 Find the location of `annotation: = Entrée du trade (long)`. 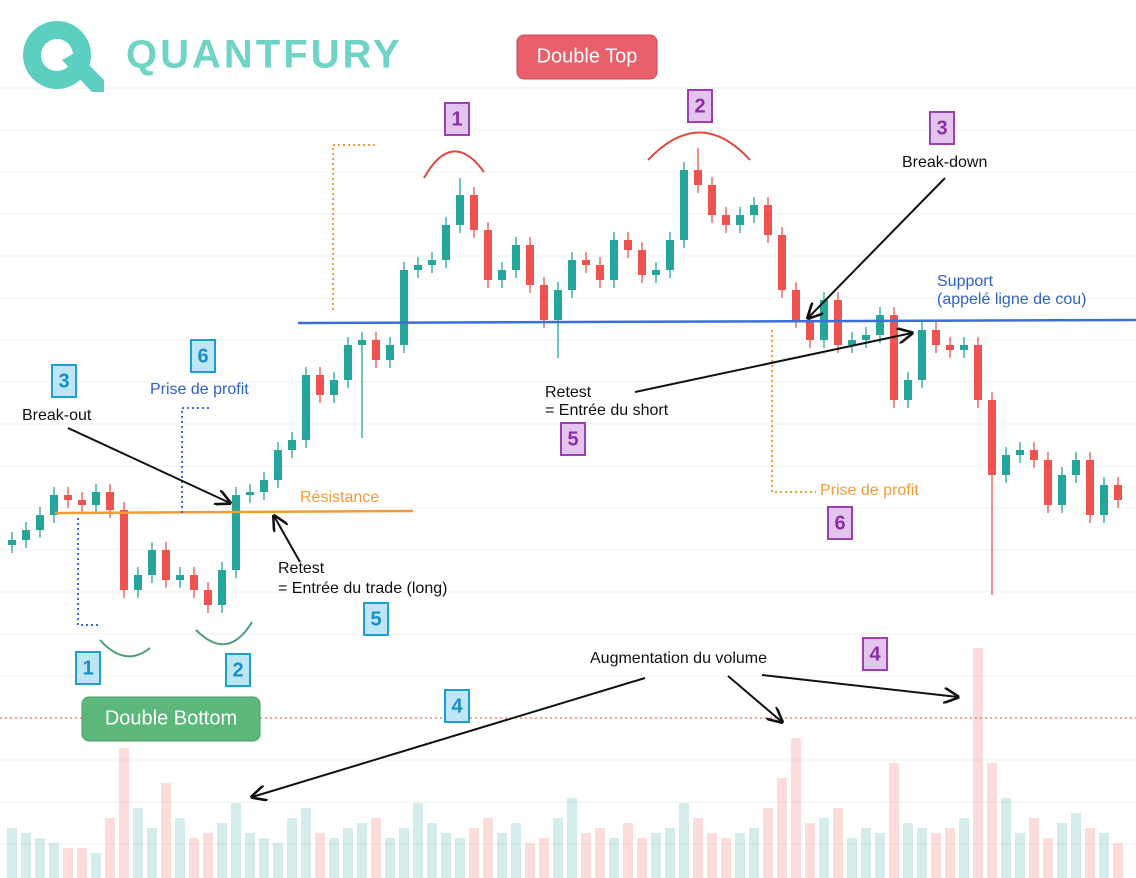

annotation: = Entrée du trade (long) is located at coordinates (362, 588).